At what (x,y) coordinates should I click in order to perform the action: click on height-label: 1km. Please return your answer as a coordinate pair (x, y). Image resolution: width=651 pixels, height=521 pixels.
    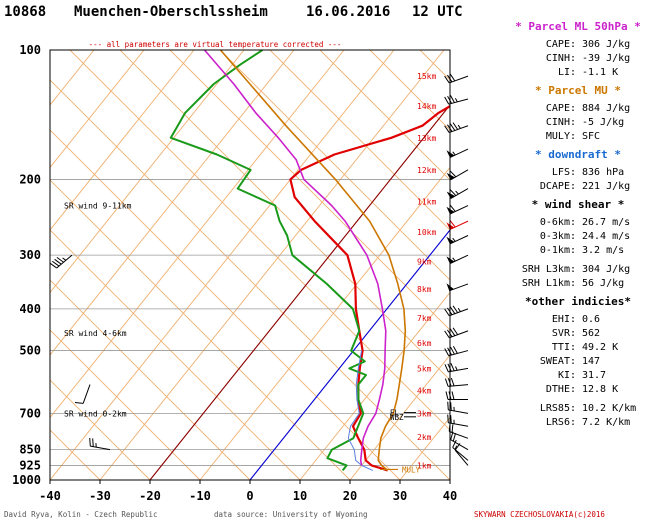
    Looking at the image, I should click on (424, 465).